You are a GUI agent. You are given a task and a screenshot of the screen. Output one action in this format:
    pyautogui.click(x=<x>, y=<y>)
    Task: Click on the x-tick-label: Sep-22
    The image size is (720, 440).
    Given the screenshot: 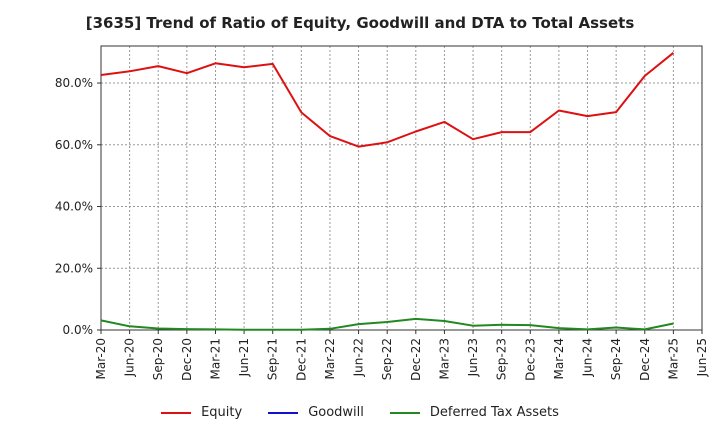 What is the action you would take?
    pyautogui.click(x=387, y=359)
    